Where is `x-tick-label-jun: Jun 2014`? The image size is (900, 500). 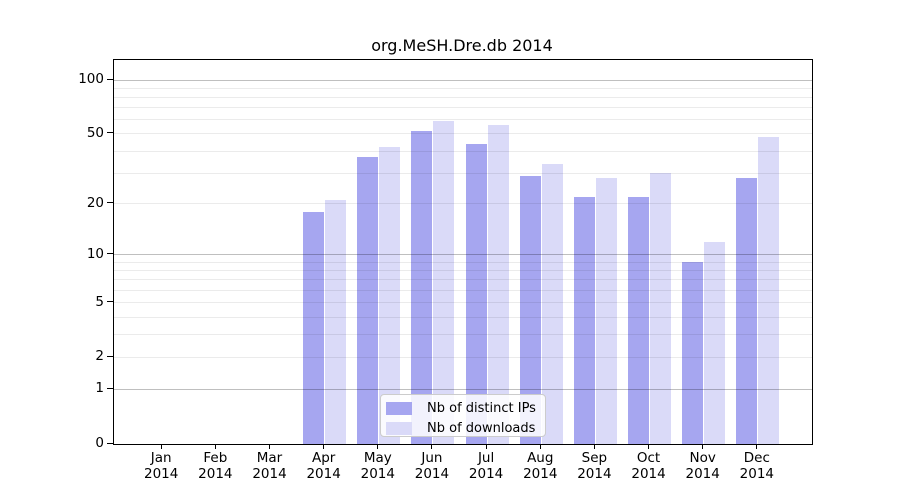 x-tick-label-jun: Jun 2014 is located at coordinates (432, 466).